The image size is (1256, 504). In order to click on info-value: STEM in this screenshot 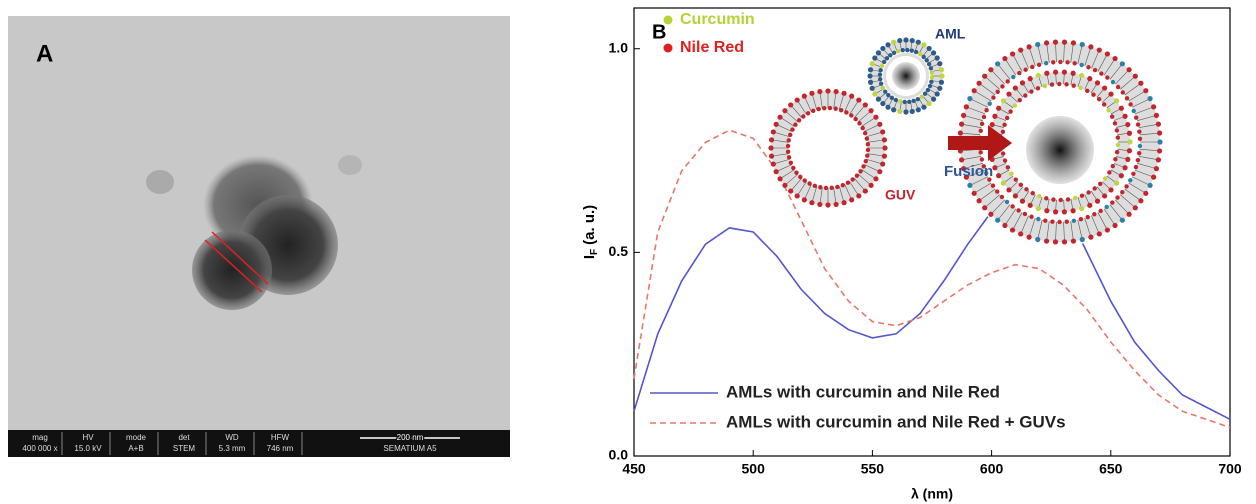, I will do `click(184, 448)`.